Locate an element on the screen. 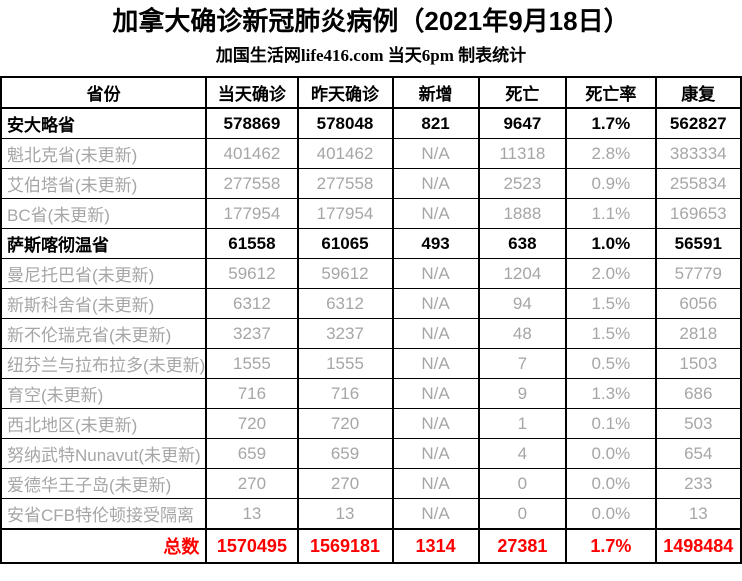  value-cell: 401462 is located at coordinates (345, 153).